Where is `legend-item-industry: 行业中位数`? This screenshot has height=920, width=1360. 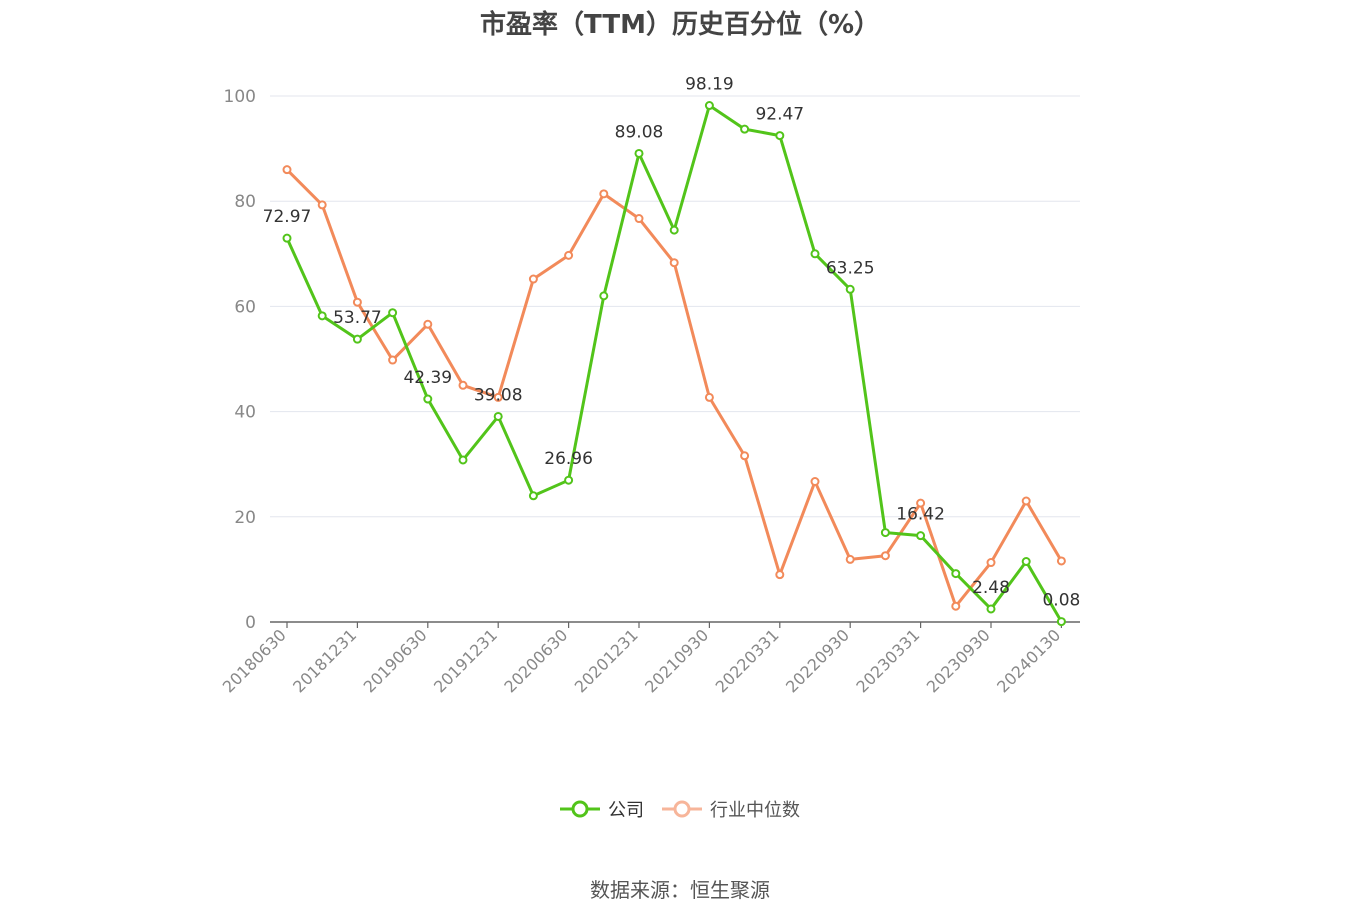 legend-item-industry: 行业中位数 is located at coordinates (731, 809).